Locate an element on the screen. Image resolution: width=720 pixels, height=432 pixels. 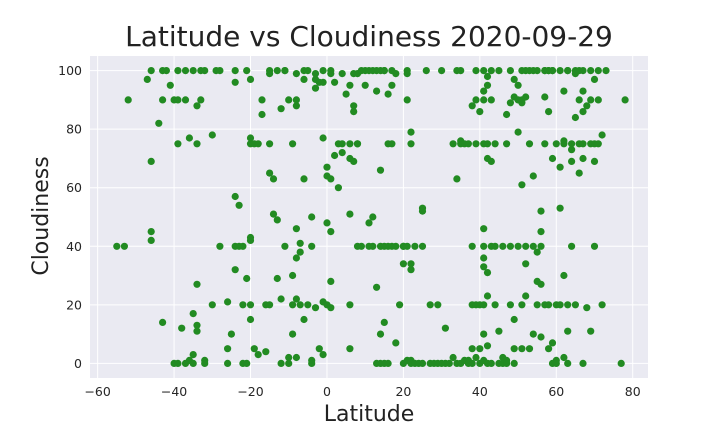
y-axis-ticks: 0 20 40 60 80 100 is located at coordinates (70, 217).